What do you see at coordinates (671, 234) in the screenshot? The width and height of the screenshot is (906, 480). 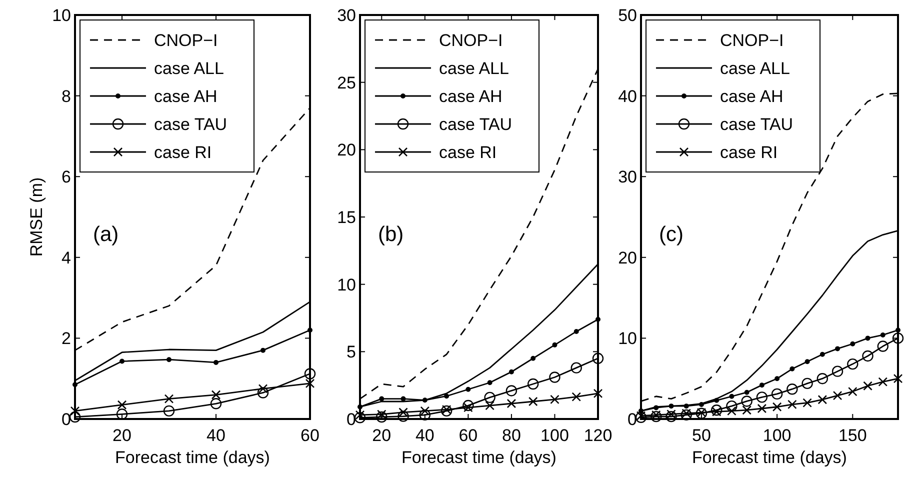 I see `annotation: (c)` at bounding box center [671, 234].